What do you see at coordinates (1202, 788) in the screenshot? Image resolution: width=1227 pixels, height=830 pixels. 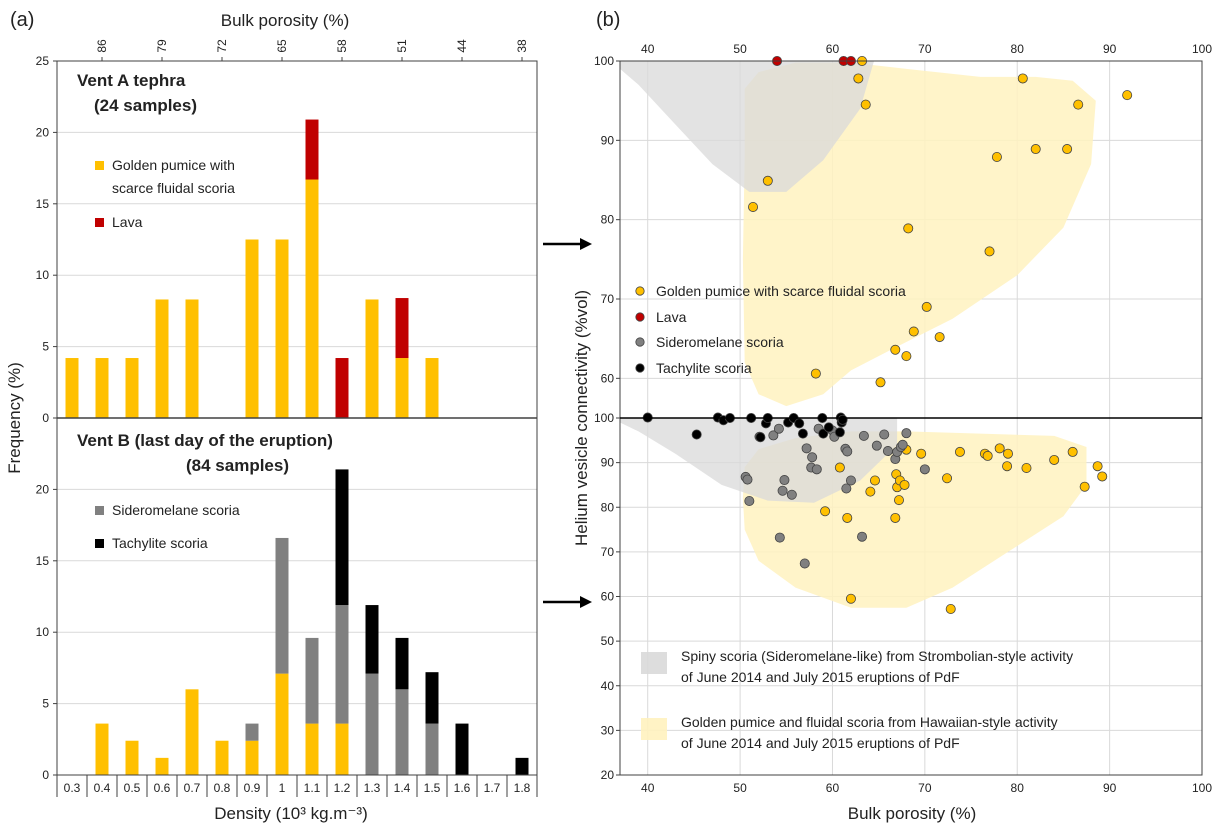 I see `b-xtick-label-bottom: 100` at bounding box center [1202, 788].